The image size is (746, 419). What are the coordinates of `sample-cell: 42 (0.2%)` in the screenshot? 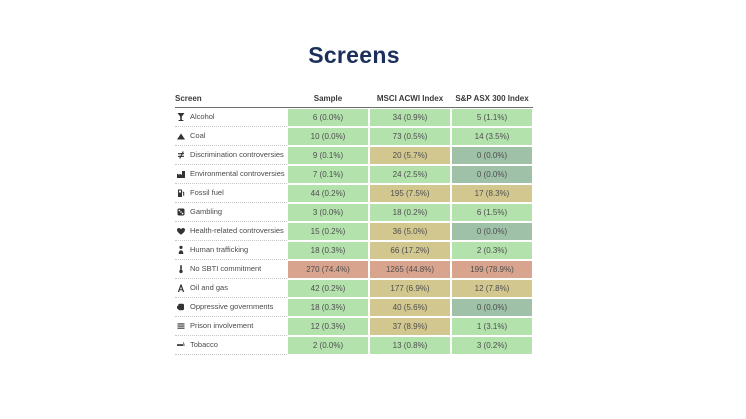 It's located at (328, 288).